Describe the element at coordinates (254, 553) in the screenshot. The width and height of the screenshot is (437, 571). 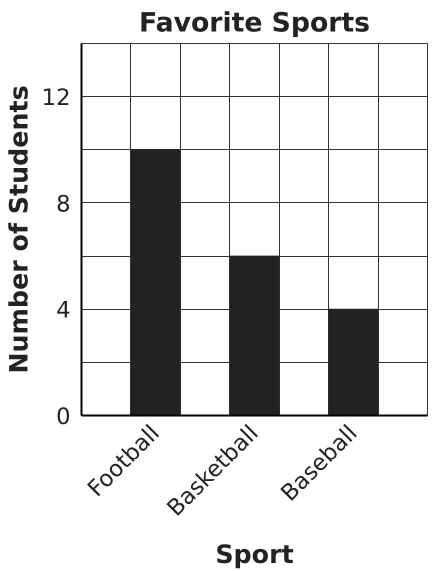
I see `x-axis-title: Sport` at that location.